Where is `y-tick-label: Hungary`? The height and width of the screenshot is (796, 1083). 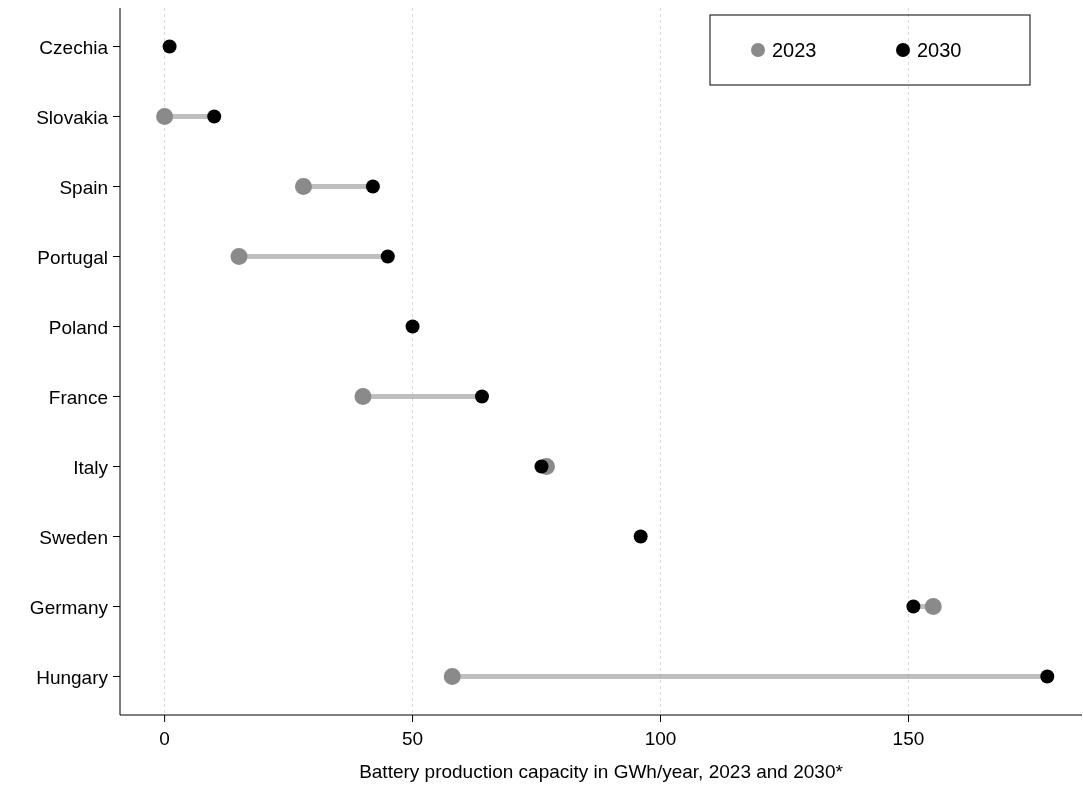 y-tick-label: Hungary is located at coordinates (72, 677).